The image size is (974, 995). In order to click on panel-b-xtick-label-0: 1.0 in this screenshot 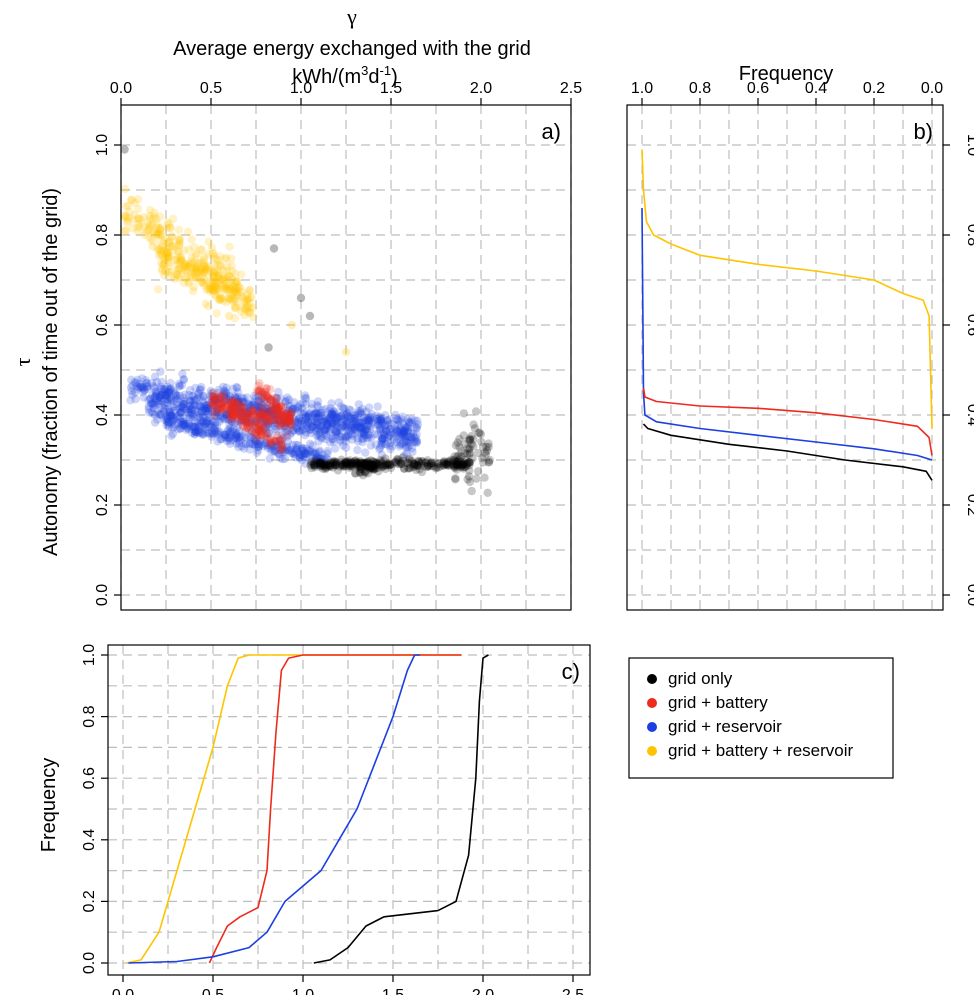, I will do `click(642, 88)`.